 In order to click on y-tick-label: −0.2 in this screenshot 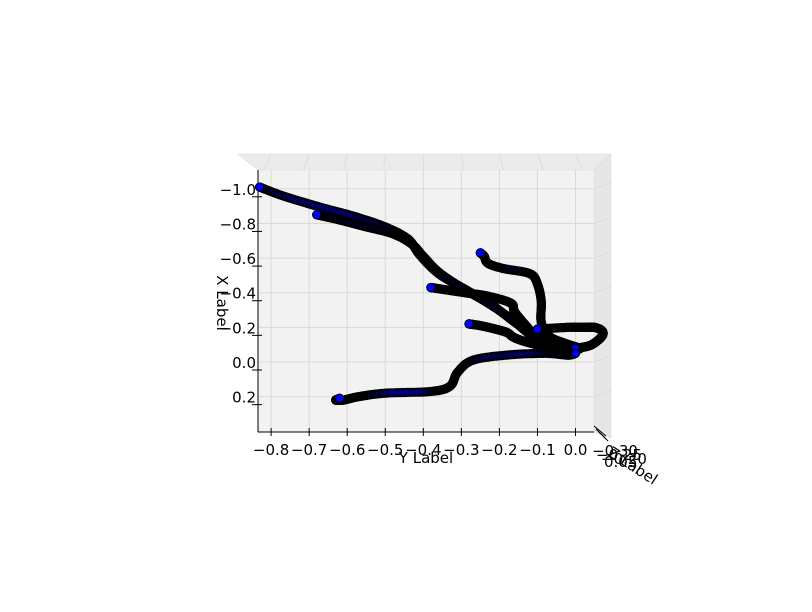, I will do `click(499, 450)`.